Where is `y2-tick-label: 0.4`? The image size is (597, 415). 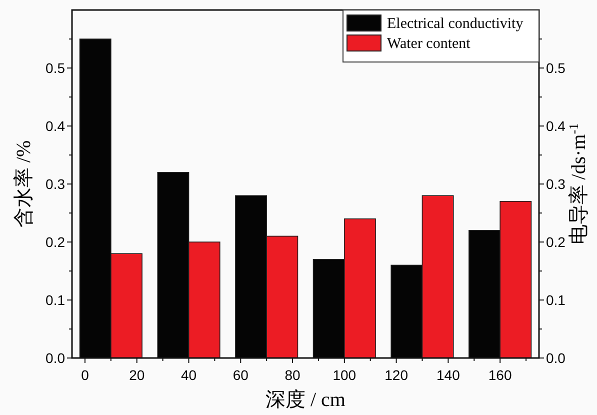 y2-tick-label: 0.4 is located at coordinates (556, 126).